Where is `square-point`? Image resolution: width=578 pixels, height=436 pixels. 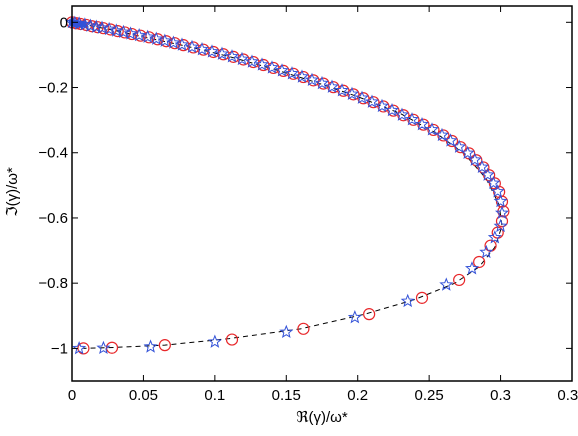
square-point is located at coordinates (83, 24).